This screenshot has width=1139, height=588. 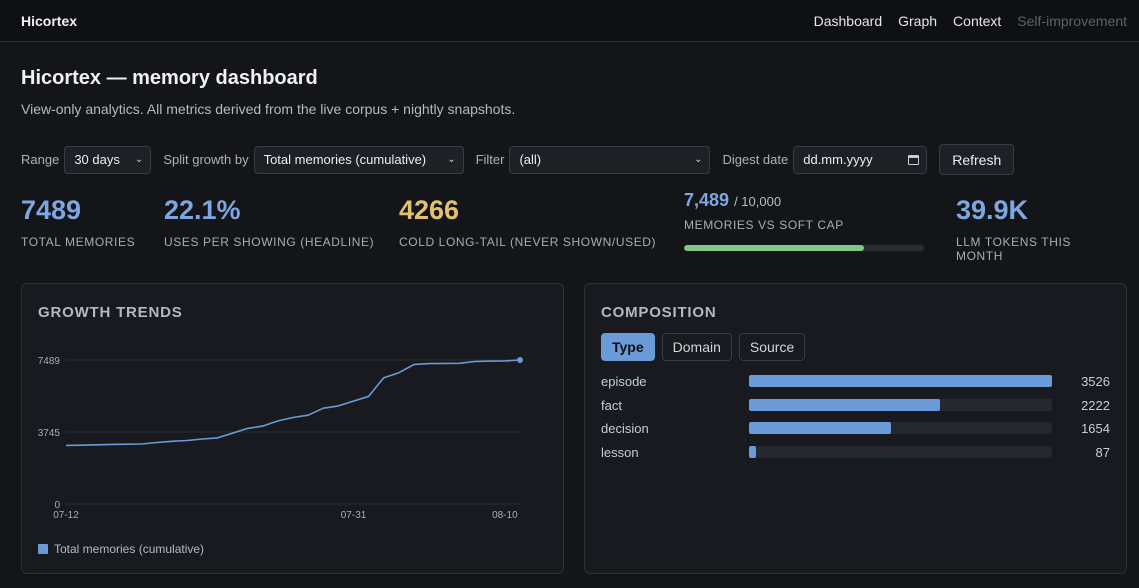 I want to click on kpi-value: 39.9K, so click(x=992, y=210).